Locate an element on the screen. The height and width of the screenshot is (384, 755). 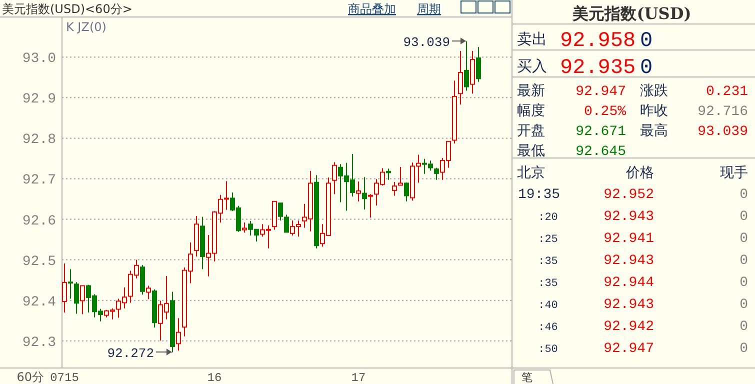
text: 幅度 is located at coordinates (531, 111).